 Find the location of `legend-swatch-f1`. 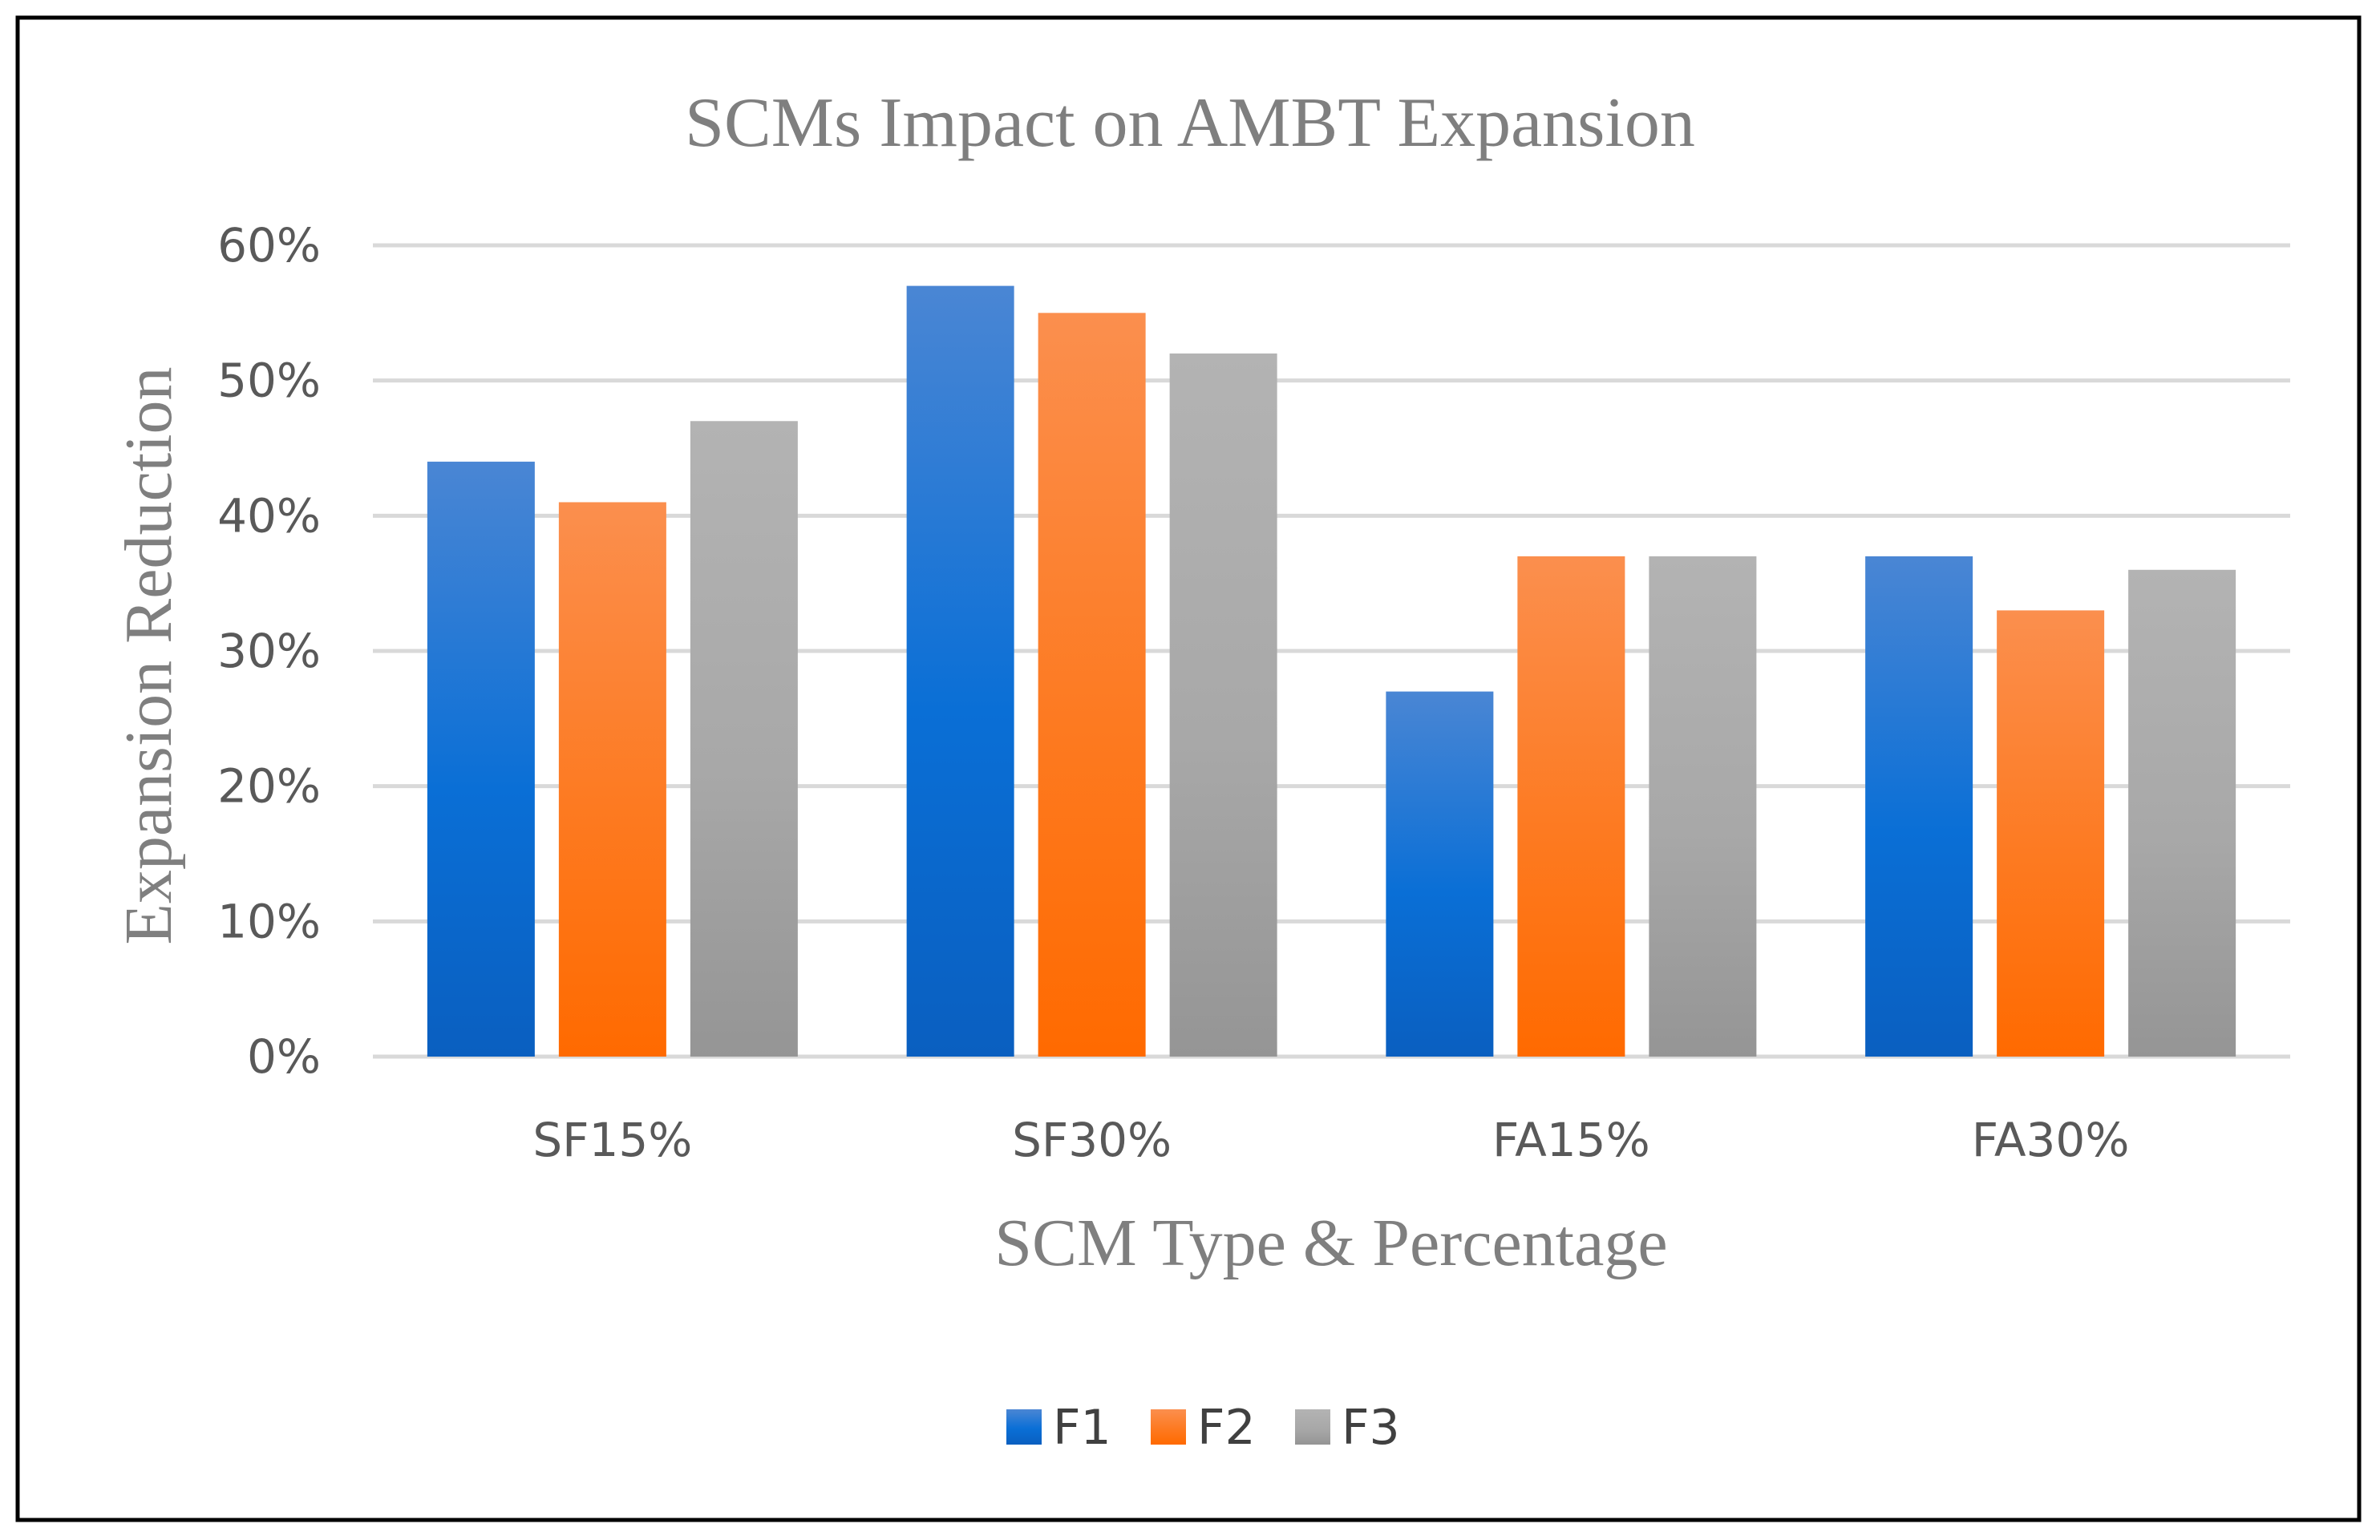

legend-swatch-f1 is located at coordinates (1024, 1427).